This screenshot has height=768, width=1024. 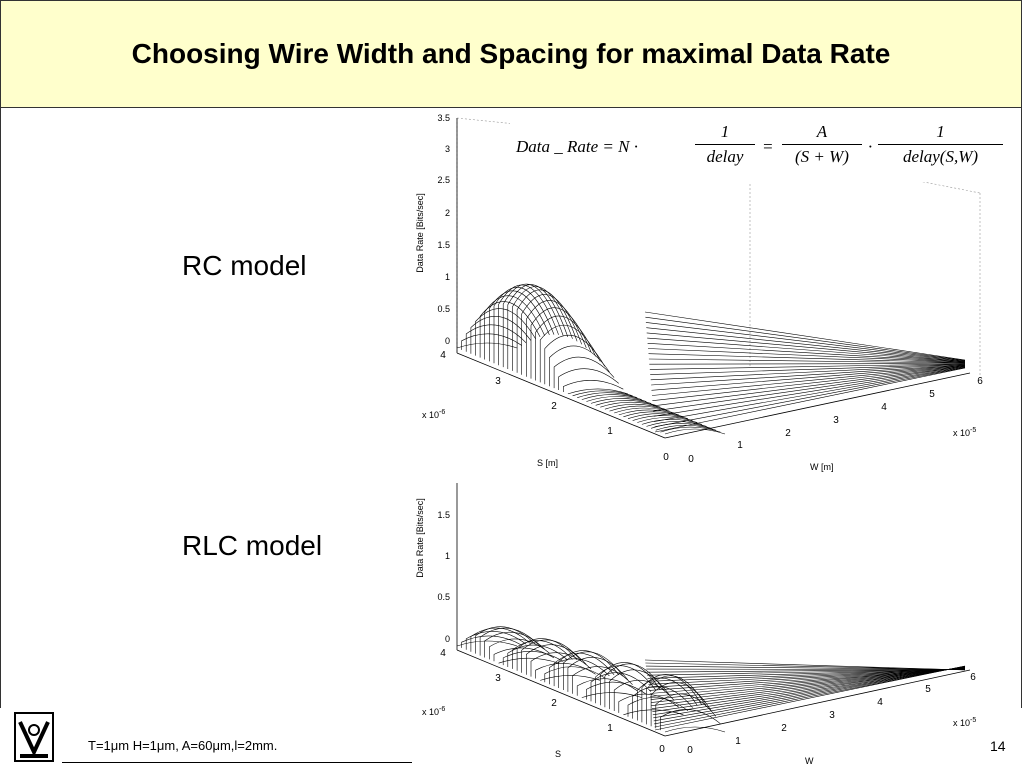 What do you see at coordinates (1021, 408) in the screenshot?
I see `right-frame-line` at bounding box center [1021, 408].